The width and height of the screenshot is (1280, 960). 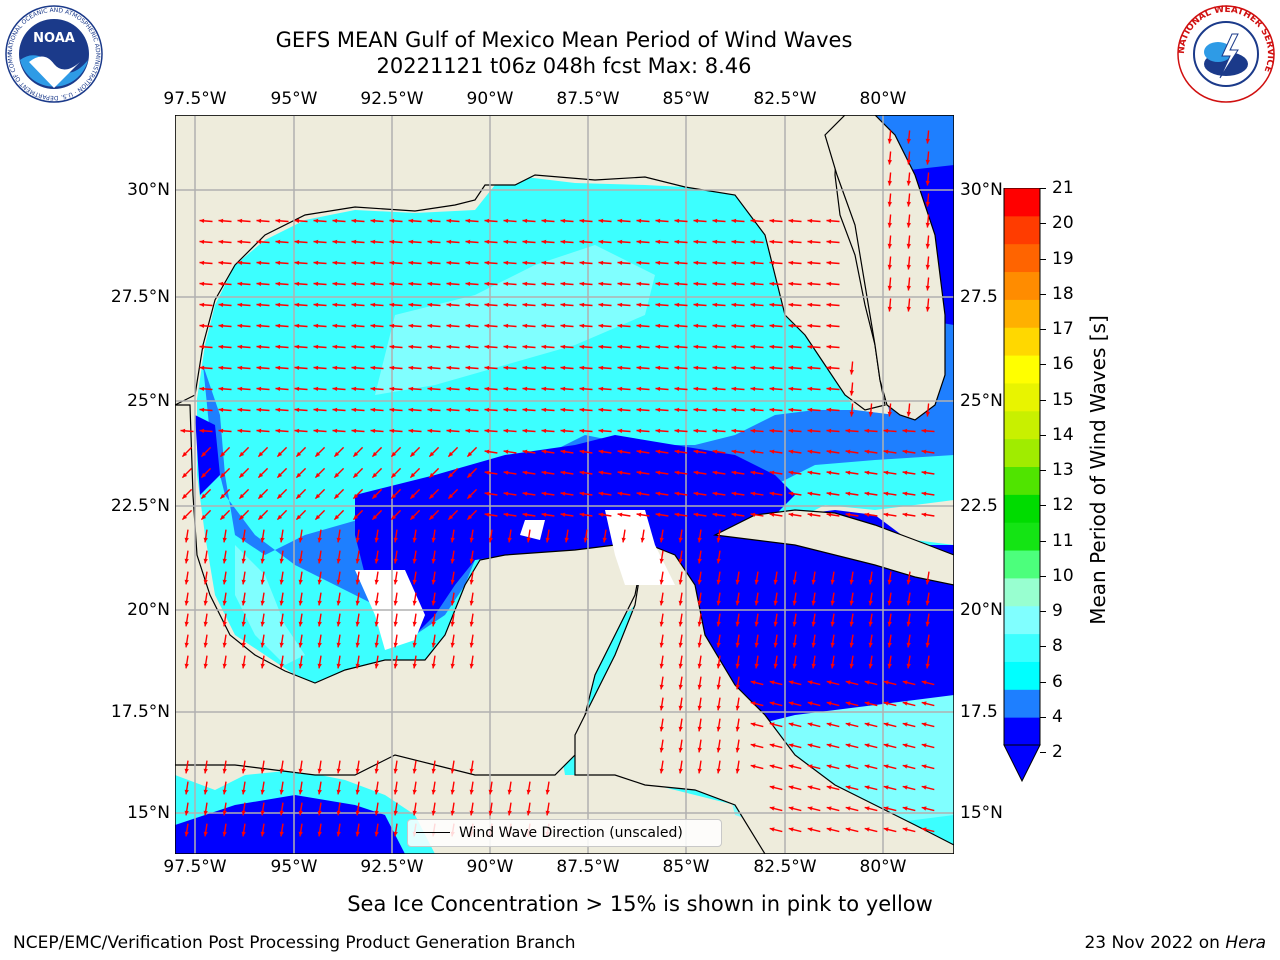 I want to click on colorbar-tick: 21, so click(x=1063, y=188).